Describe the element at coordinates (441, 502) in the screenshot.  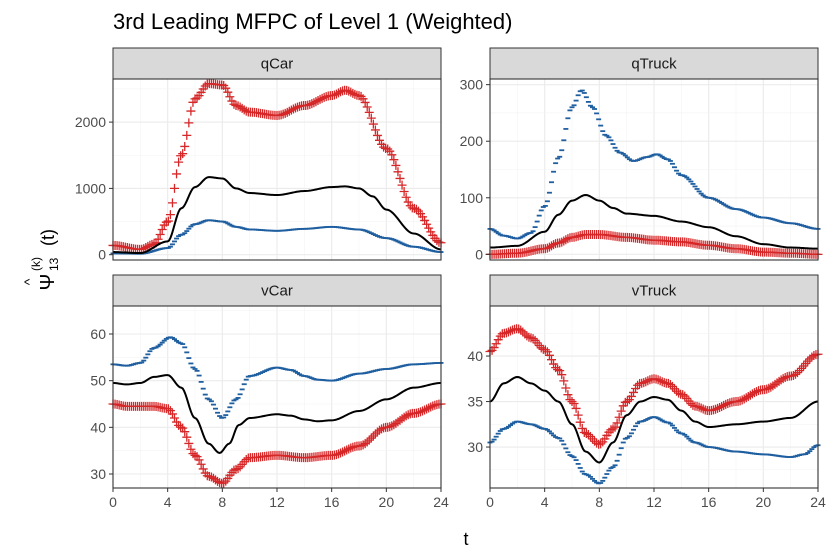
I see `x-tick-label: 24` at that location.